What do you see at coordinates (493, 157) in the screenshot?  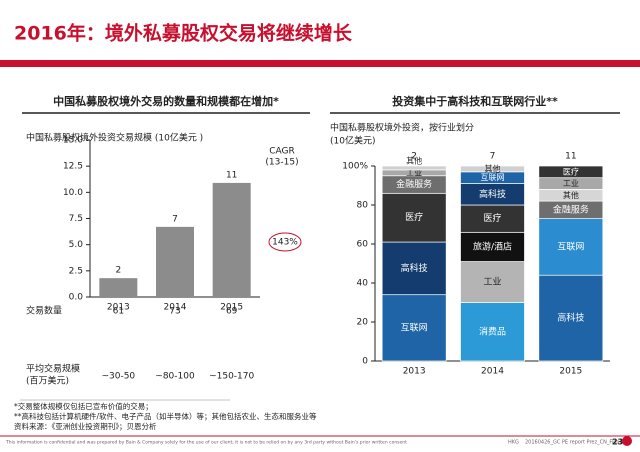 I see `total-label: 7` at bounding box center [493, 157].